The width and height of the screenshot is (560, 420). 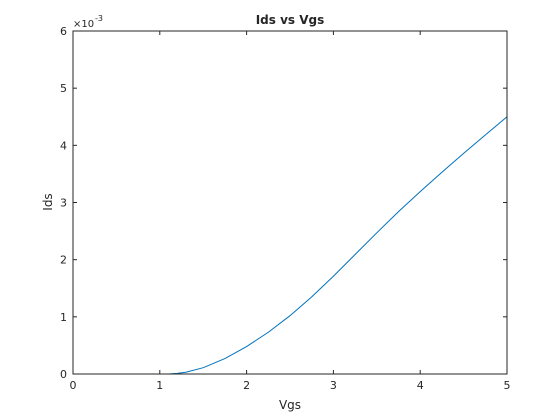 What do you see at coordinates (63, 31) in the screenshot?
I see `y-tick-label: 6` at bounding box center [63, 31].